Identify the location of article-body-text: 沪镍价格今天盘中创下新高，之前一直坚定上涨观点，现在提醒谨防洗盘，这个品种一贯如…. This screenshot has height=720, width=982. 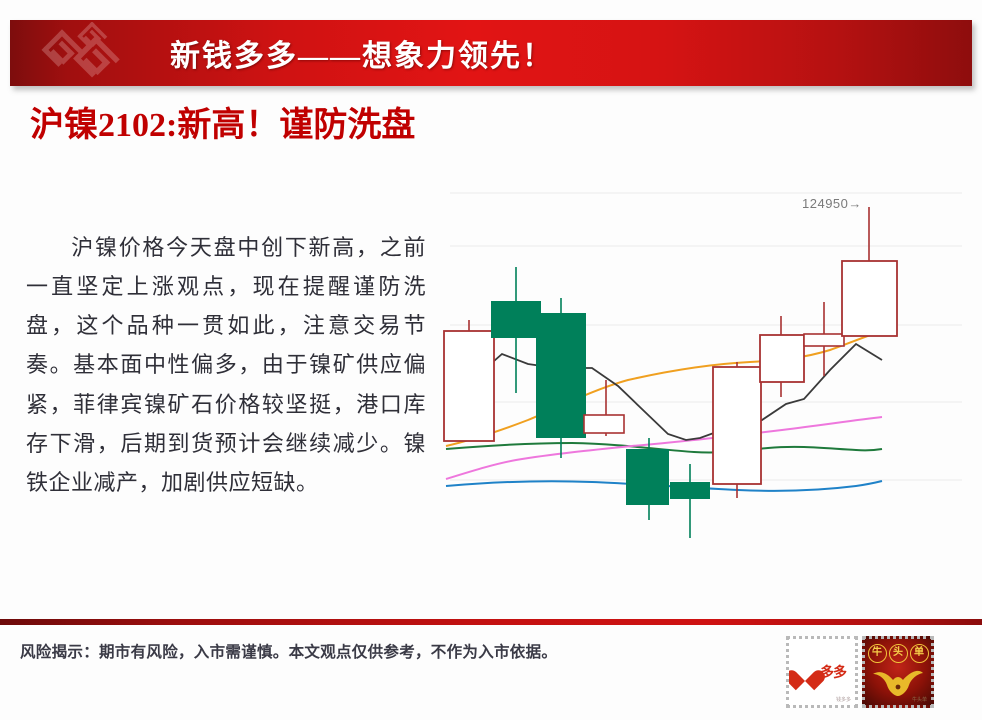
(226, 365).